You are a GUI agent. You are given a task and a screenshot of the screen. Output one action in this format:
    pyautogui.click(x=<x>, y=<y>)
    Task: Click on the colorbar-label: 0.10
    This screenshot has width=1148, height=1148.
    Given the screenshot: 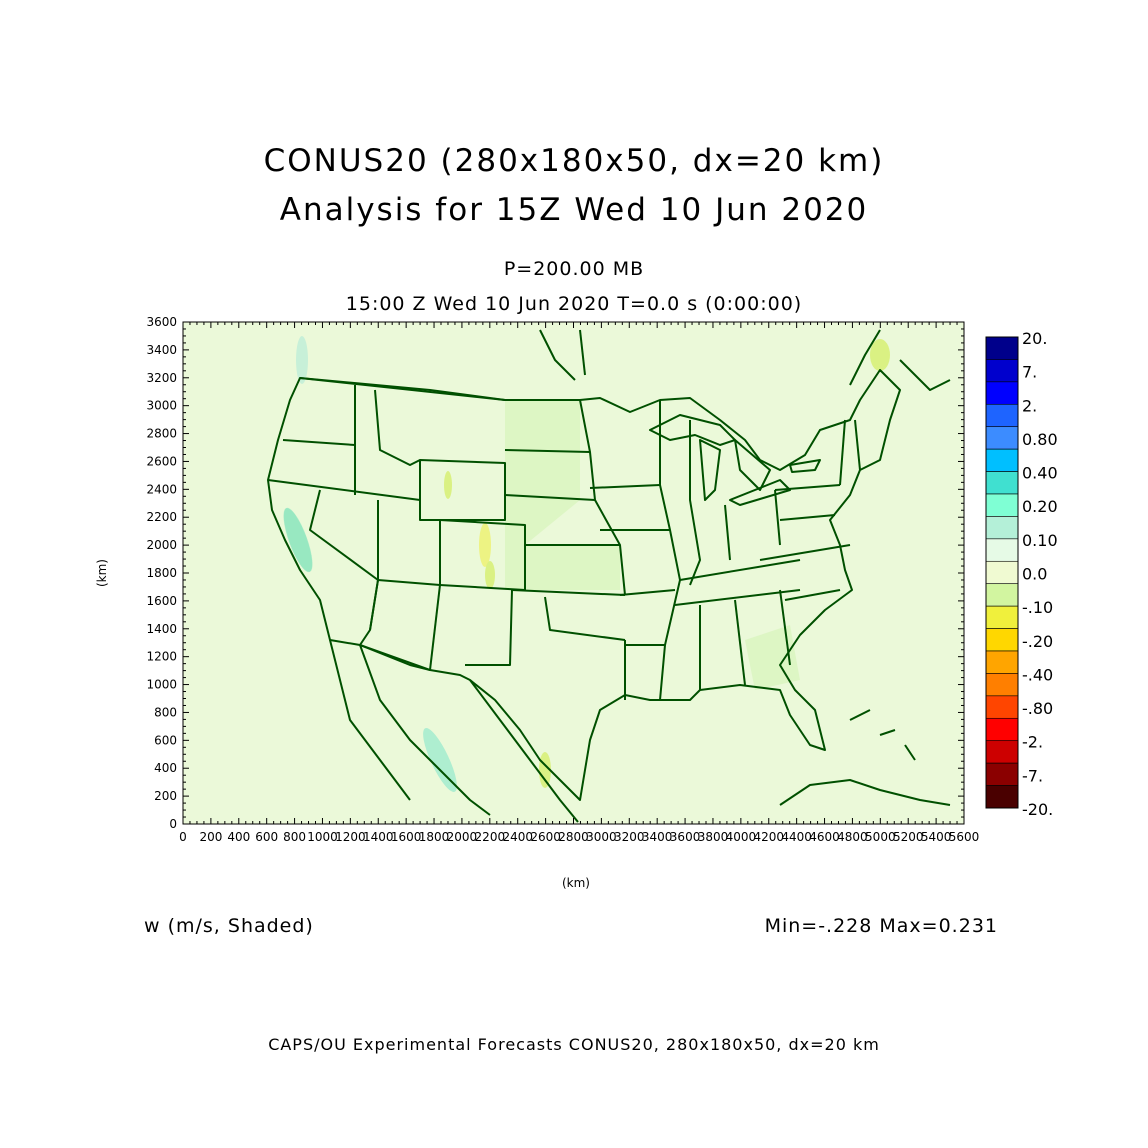 What is the action you would take?
    pyautogui.click(x=1040, y=540)
    